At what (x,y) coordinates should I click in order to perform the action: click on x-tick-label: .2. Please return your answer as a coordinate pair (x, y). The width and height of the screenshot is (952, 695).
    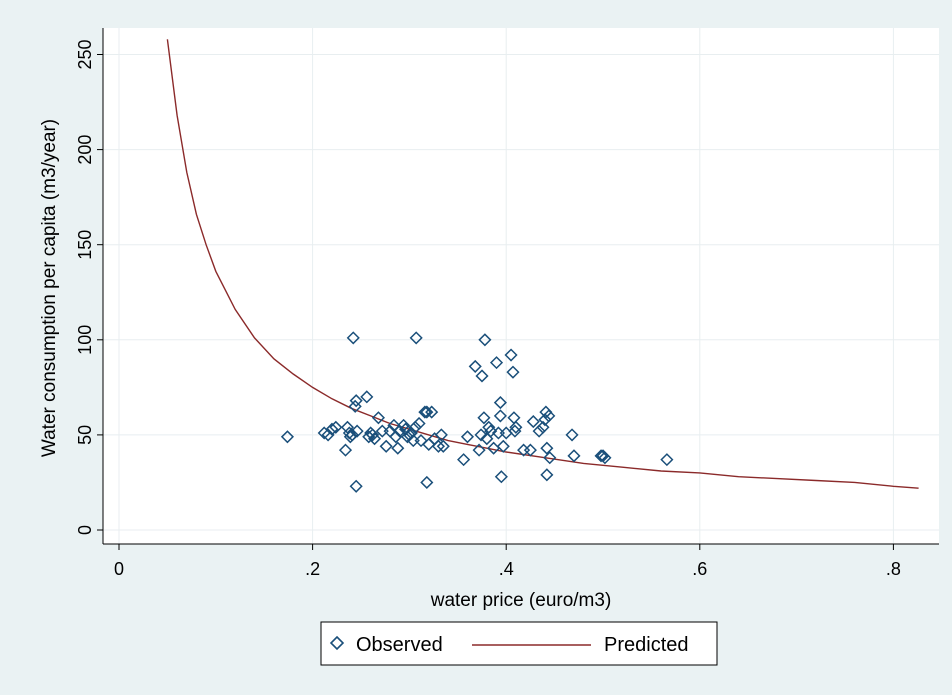
    Looking at the image, I should click on (312, 569).